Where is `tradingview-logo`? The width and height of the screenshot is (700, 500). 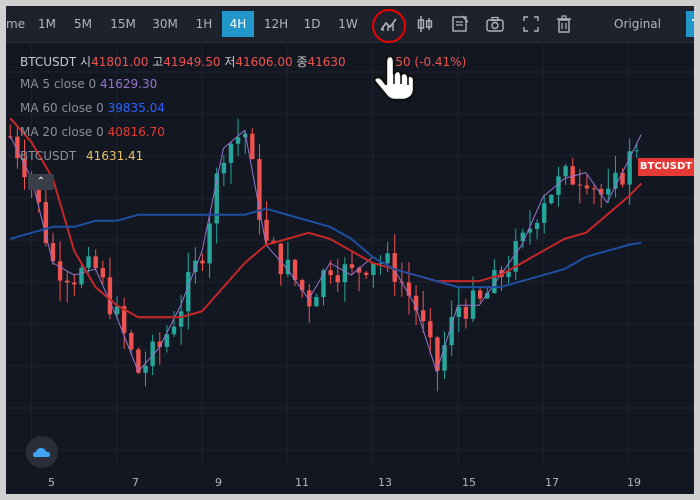 tradingview-logo is located at coordinates (42, 452).